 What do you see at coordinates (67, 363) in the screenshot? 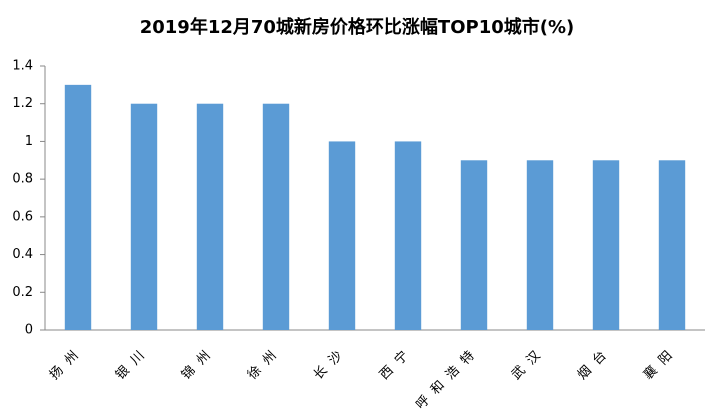
I see `x-tick-label: 扬州` at bounding box center [67, 363].